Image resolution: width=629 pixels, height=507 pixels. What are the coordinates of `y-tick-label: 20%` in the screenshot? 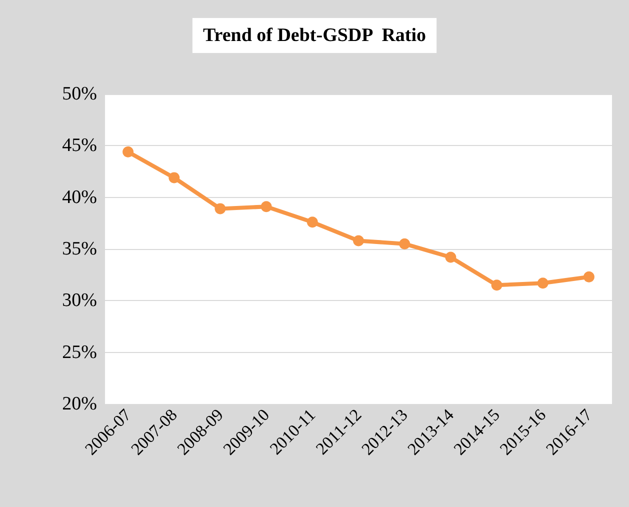 It's located at (80, 404).